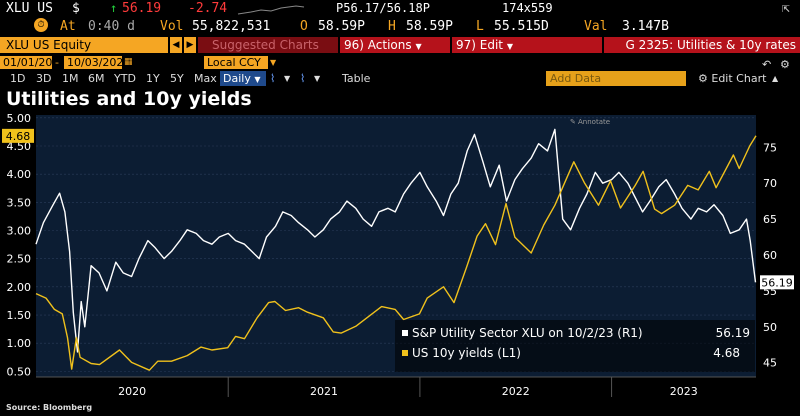 The height and width of the screenshot is (416, 800). What do you see at coordinates (111, 26) in the screenshot?
I see `at-time: 0:40 d` at bounding box center [111, 26].